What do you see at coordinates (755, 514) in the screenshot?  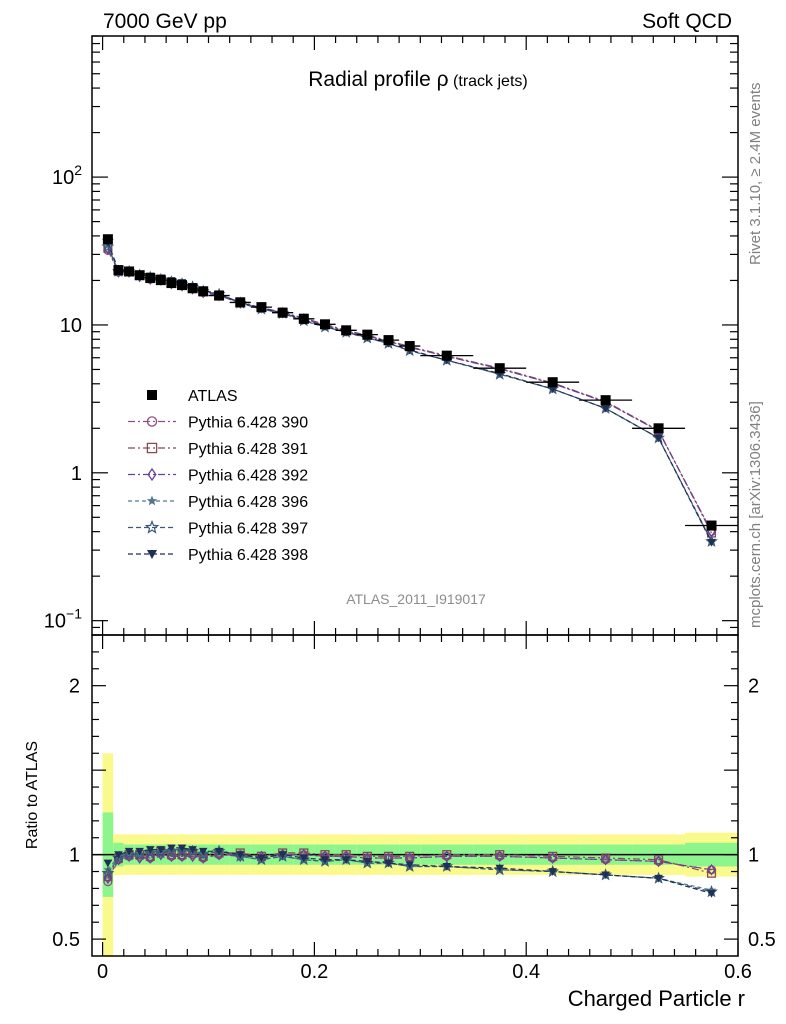 I see `mcplots-label: mcplots.cern.ch [arXiv:1306.3436]` at bounding box center [755, 514].